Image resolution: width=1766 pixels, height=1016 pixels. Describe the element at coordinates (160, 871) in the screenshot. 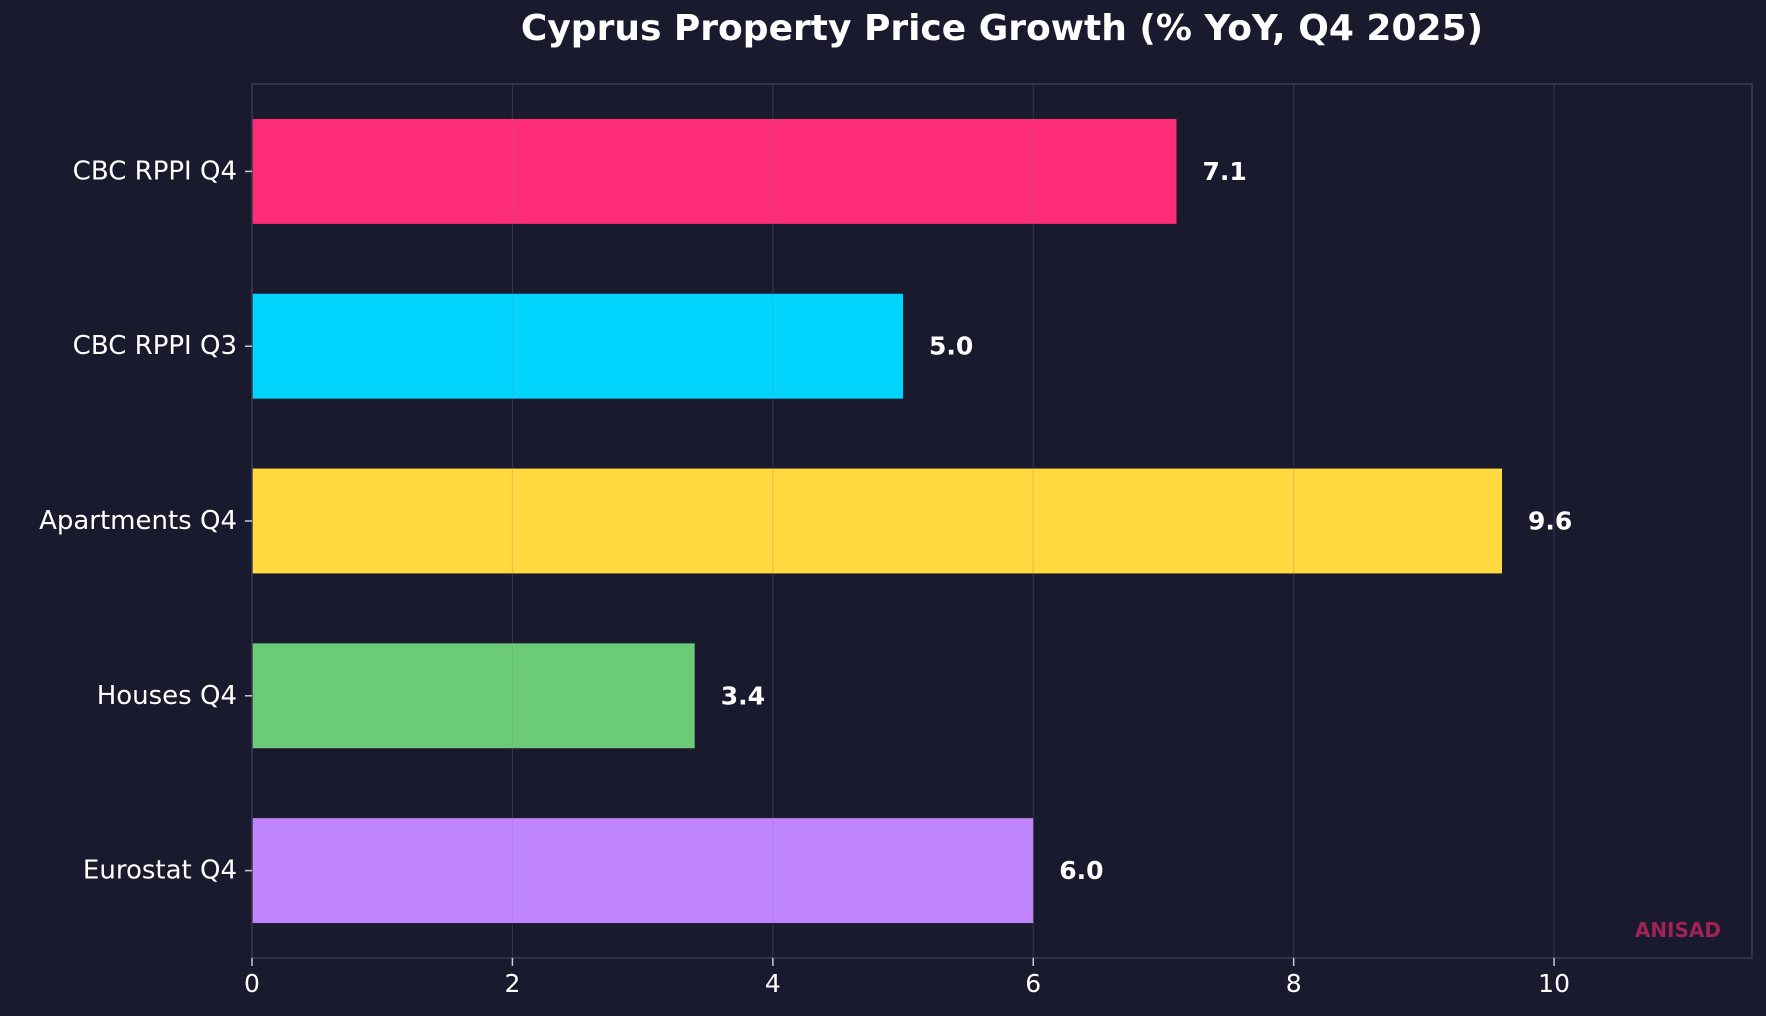

I see `y-tick-label-5: Eurostat Q4` at that location.